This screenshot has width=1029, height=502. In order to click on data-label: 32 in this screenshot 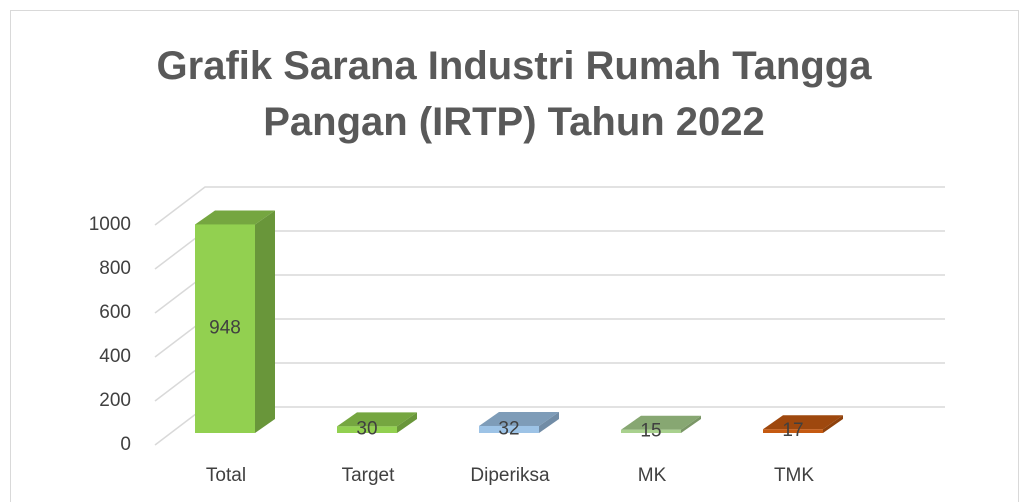, I will do `click(508, 428)`.